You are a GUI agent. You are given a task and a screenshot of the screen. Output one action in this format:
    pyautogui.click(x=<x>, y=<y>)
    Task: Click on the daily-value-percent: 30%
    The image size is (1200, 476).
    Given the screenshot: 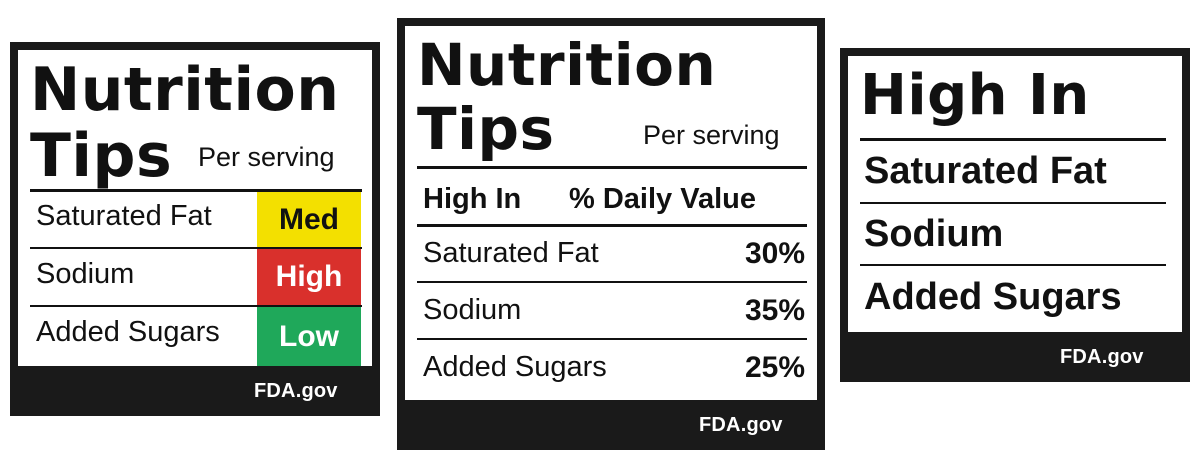 What is the action you would take?
    pyautogui.click(x=774, y=253)
    